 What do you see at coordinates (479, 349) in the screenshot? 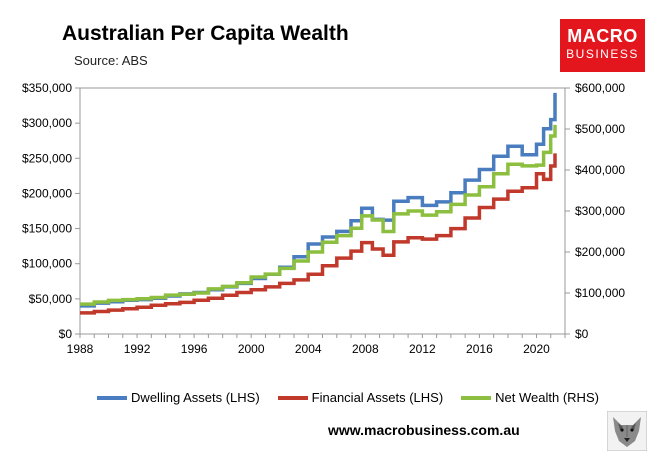
I see `x-tick-label: 2016` at bounding box center [479, 349].